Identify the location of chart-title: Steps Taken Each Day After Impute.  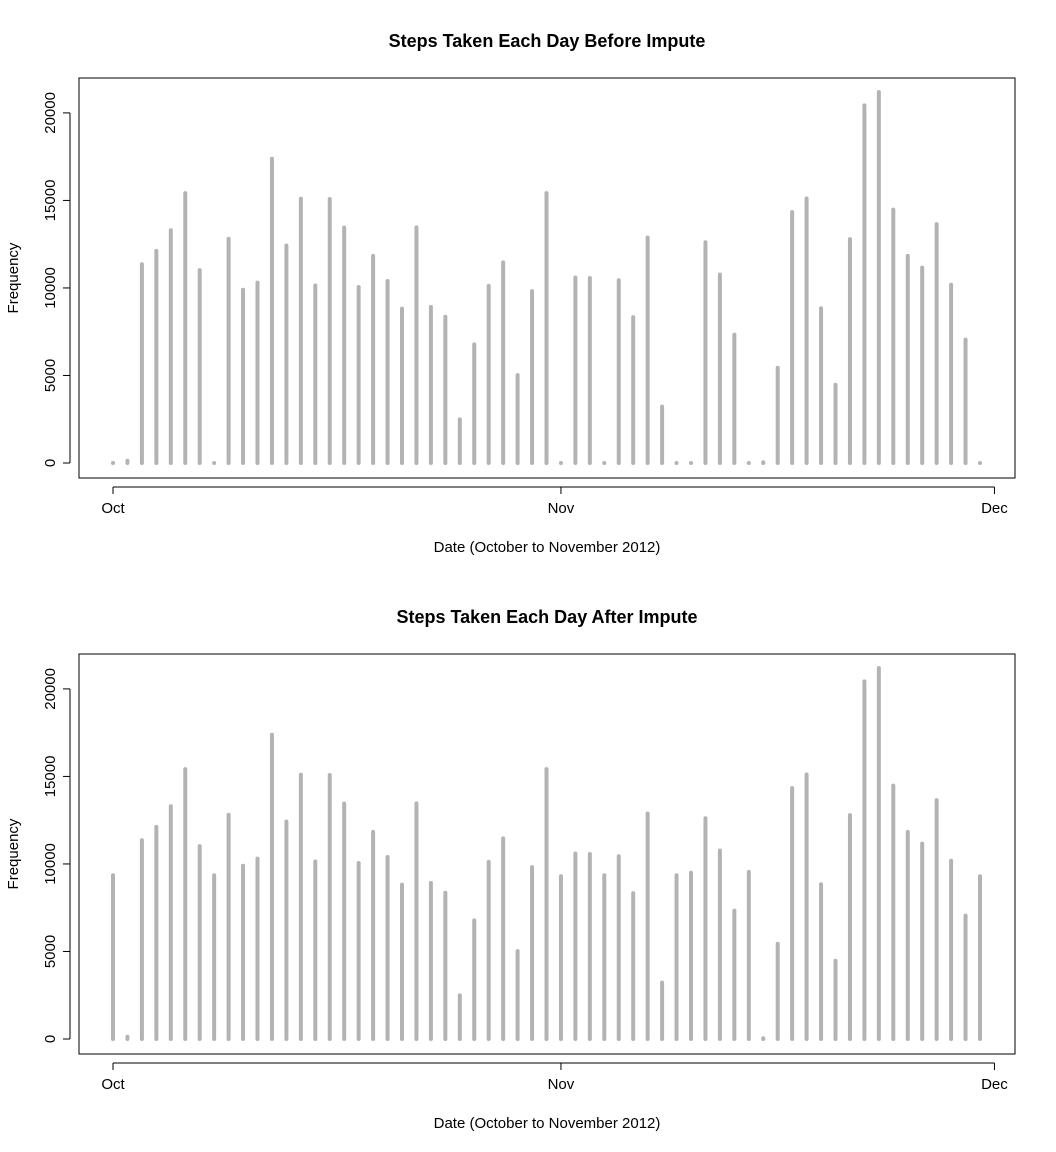
(546, 617).